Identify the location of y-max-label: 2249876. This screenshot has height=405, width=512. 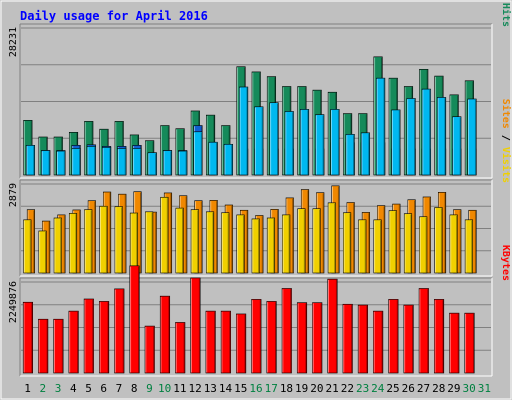
(13, 302).